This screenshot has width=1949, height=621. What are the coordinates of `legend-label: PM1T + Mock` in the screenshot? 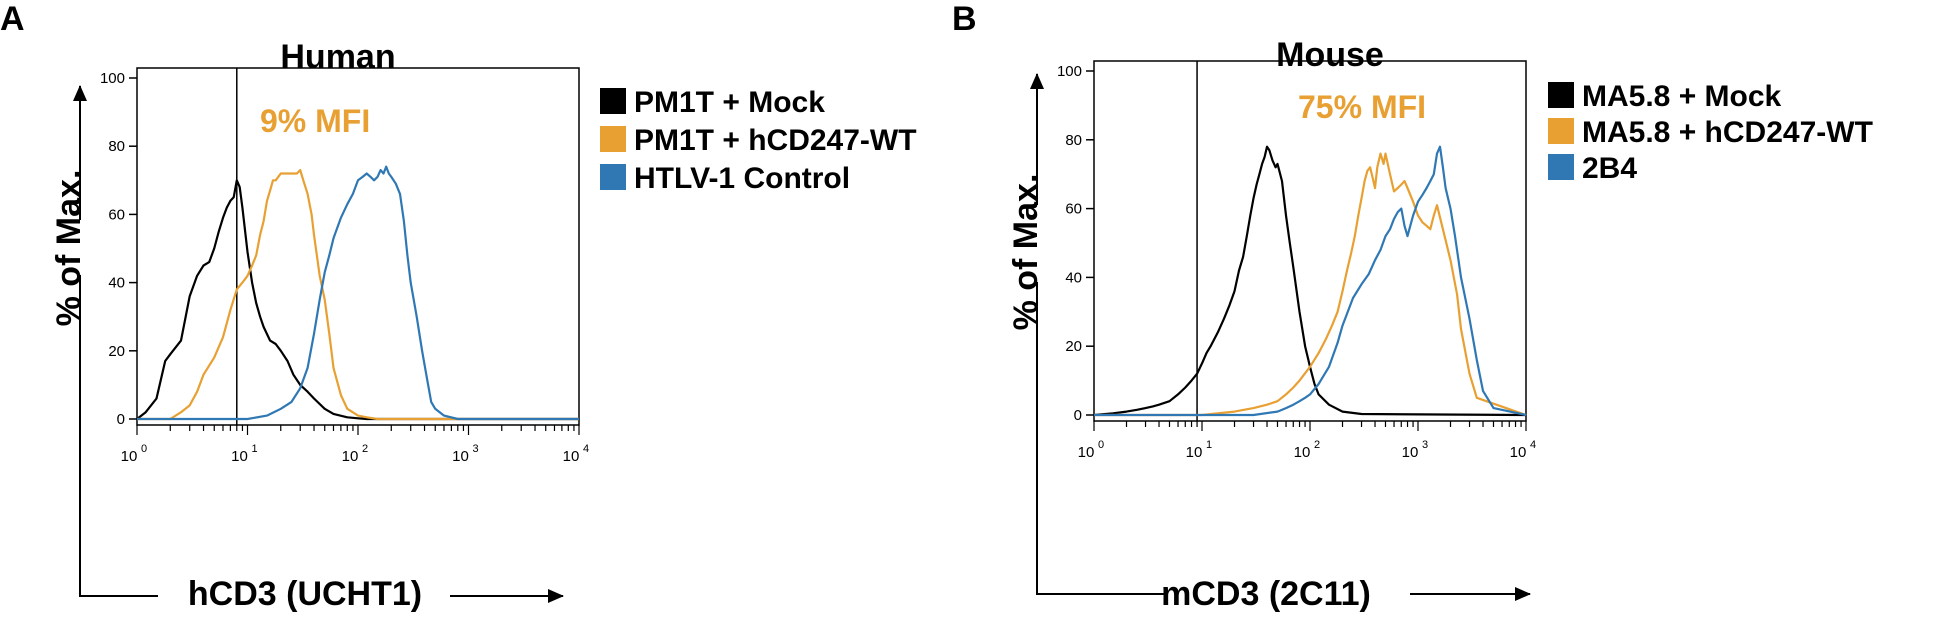 It's located at (729, 102).